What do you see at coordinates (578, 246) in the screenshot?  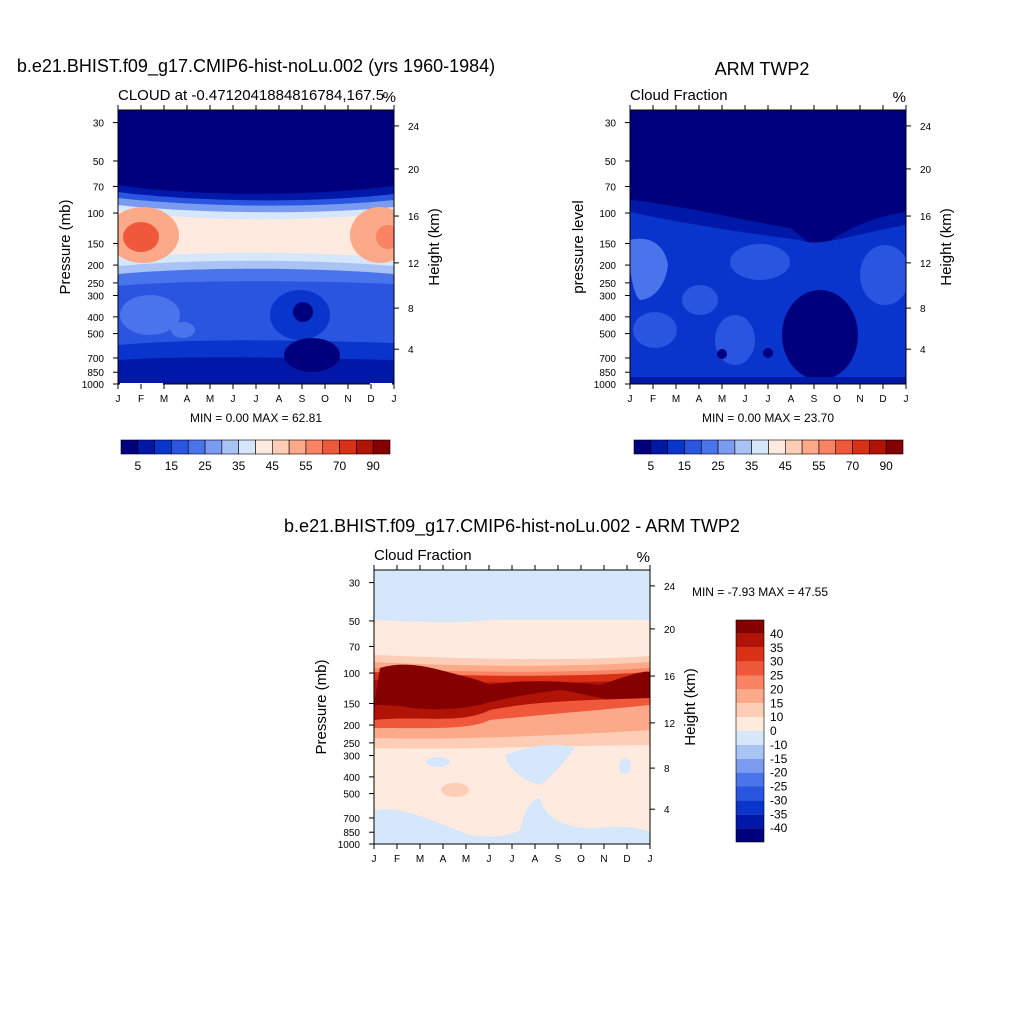 I see `y-axis-label: pressure level` at bounding box center [578, 246].